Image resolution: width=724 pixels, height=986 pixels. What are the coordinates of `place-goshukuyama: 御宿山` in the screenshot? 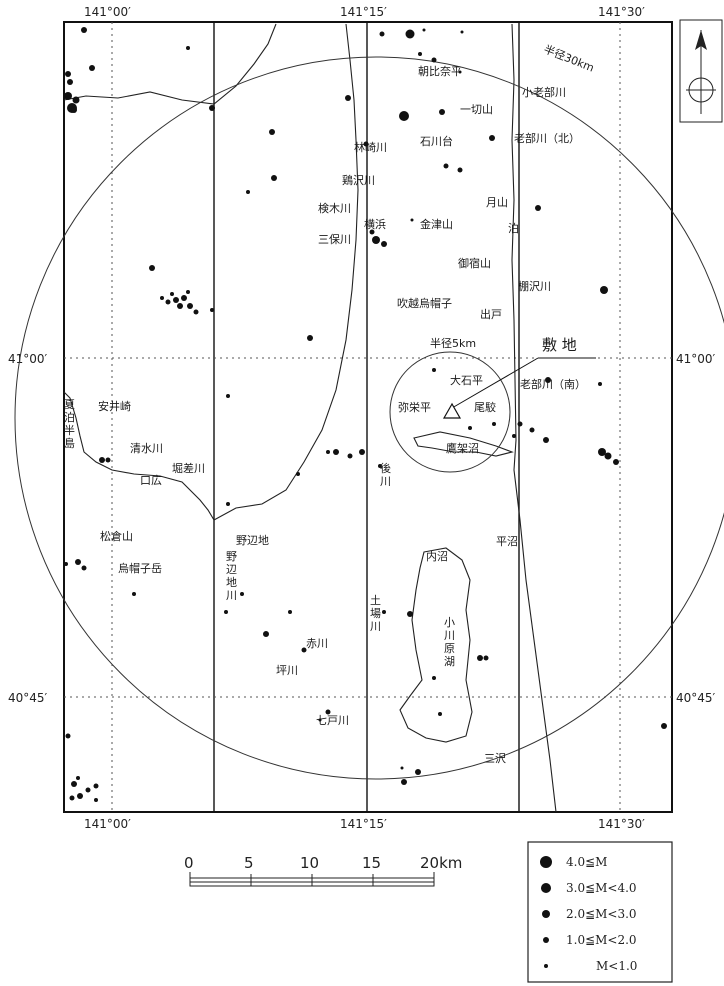 It's located at (474, 263).